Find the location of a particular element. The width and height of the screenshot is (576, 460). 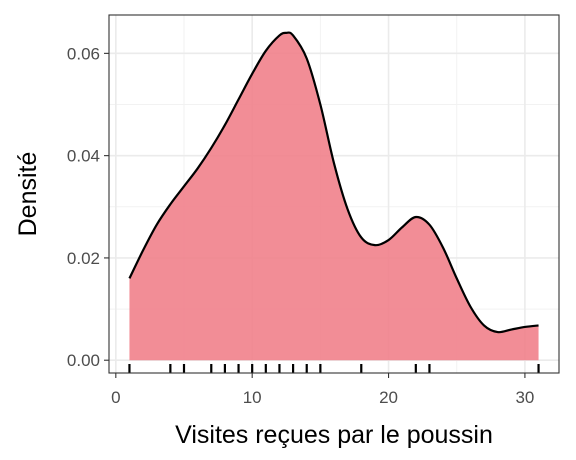

rug-ticks is located at coordinates (334, 368).